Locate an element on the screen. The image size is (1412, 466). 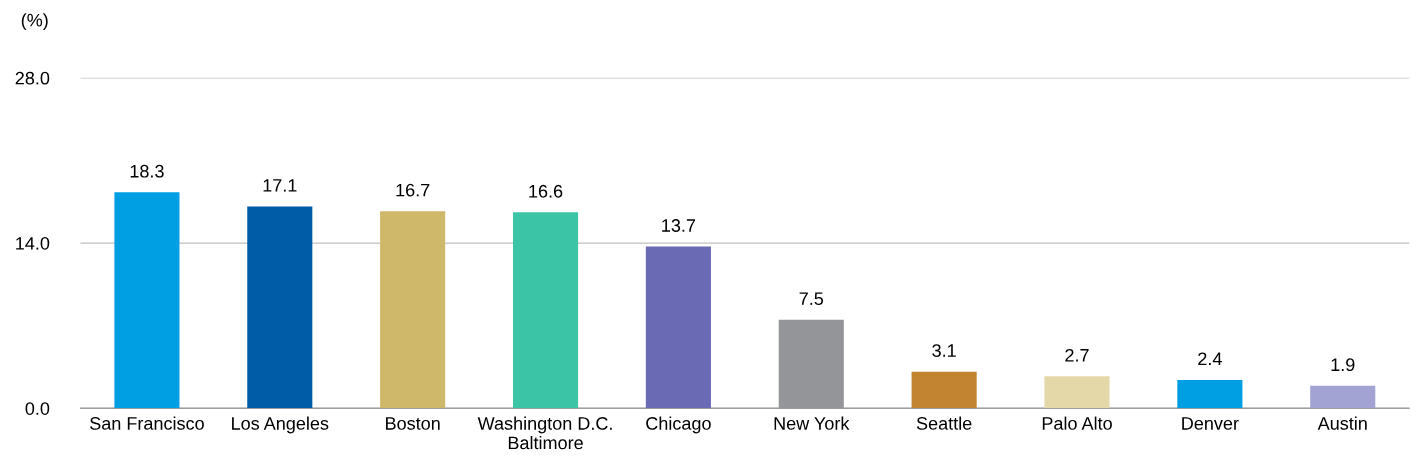
data-label: 13.7 is located at coordinates (679, 225).